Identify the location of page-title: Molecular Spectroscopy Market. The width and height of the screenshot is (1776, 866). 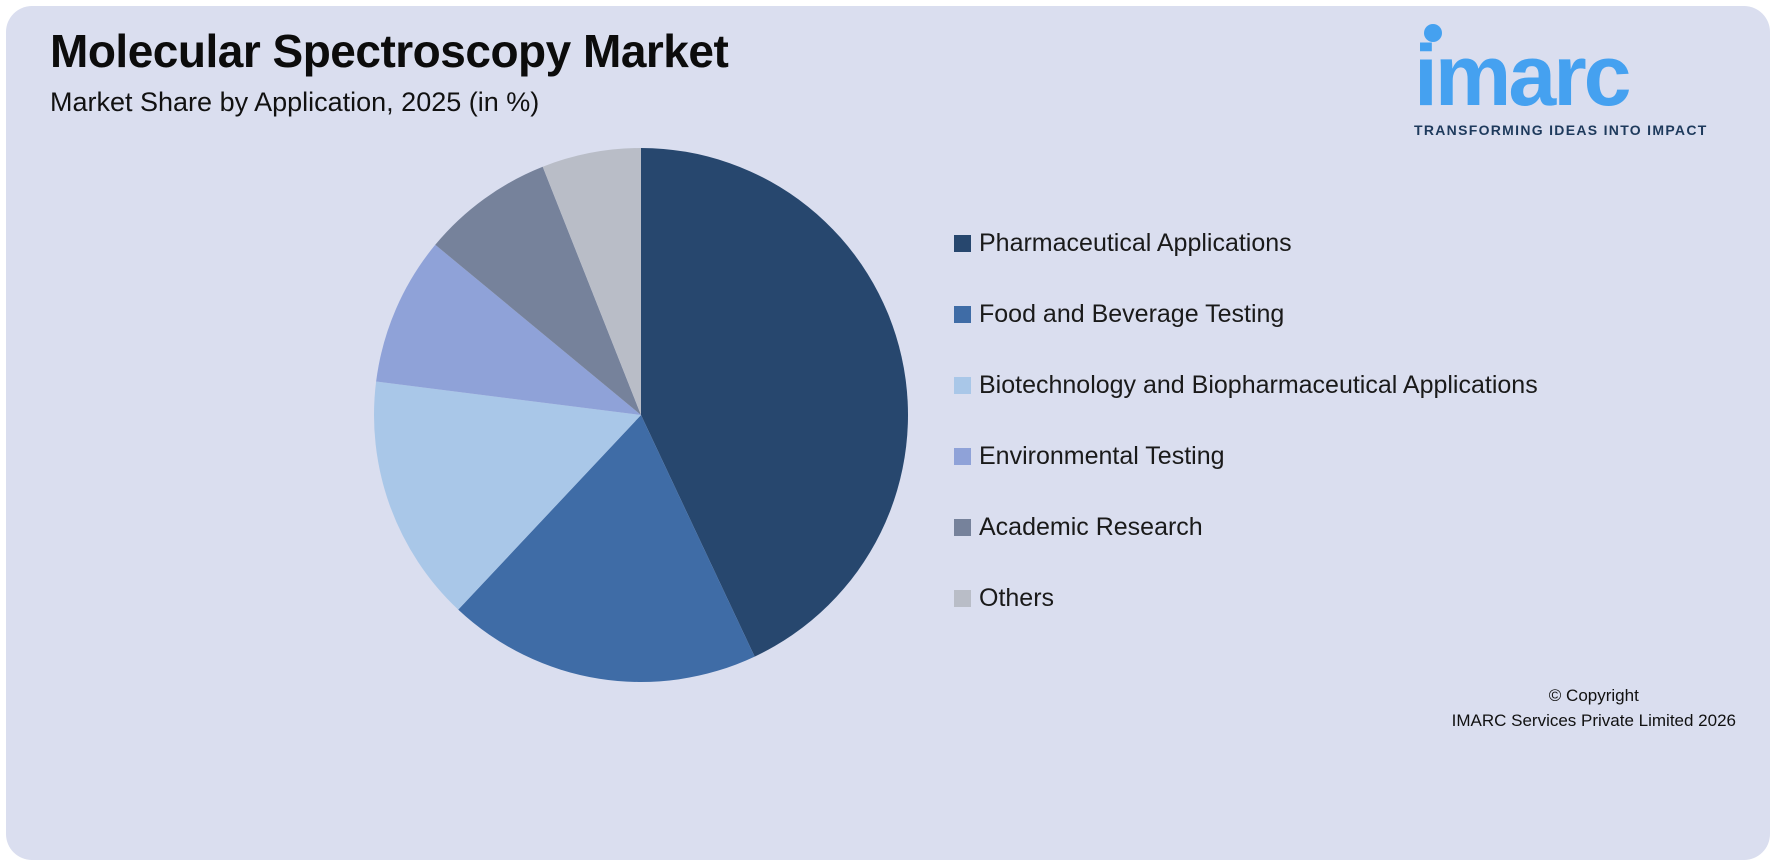
(389, 51).